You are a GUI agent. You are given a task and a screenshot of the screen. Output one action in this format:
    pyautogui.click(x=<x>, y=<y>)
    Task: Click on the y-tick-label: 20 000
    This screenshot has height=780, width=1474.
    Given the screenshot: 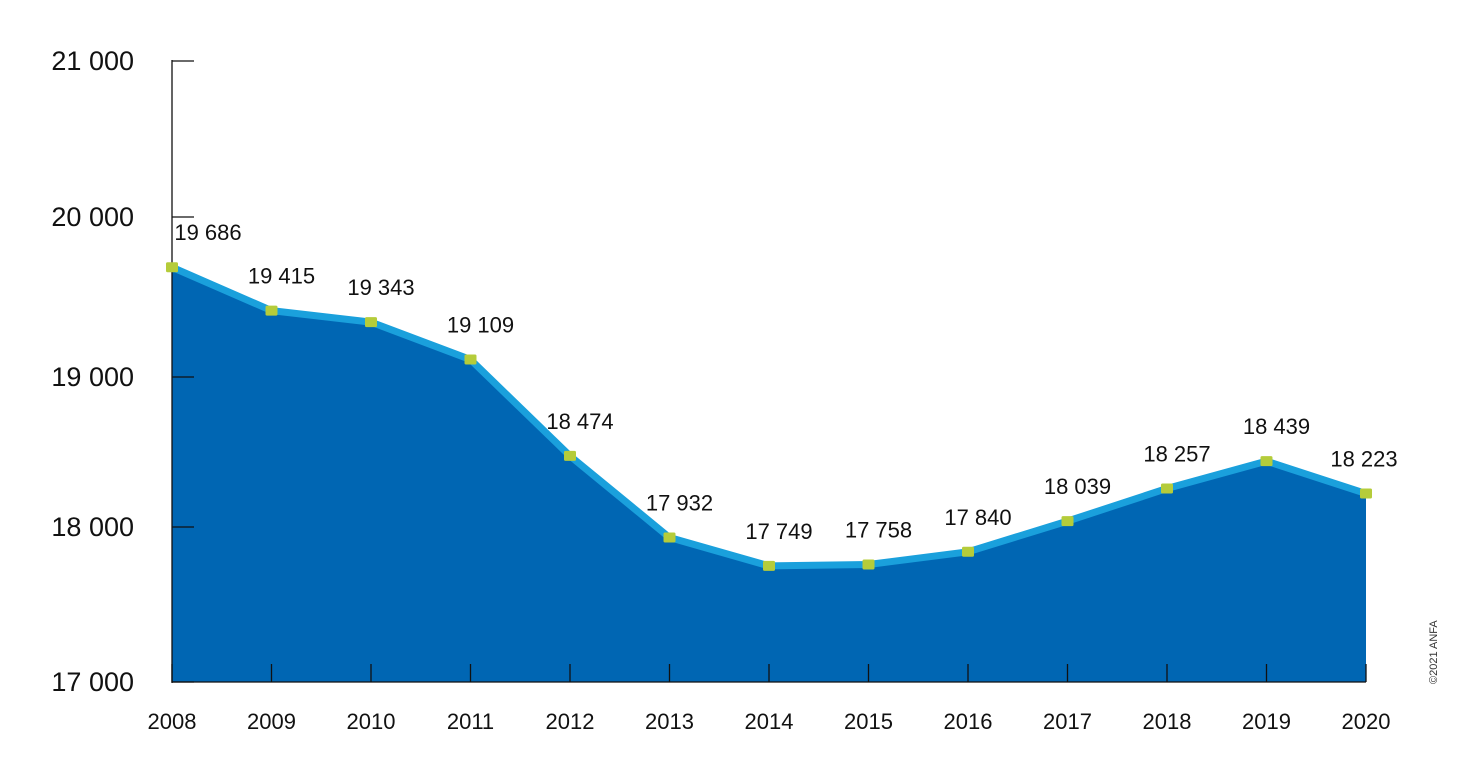 What is the action you would take?
    pyautogui.click(x=92, y=217)
    